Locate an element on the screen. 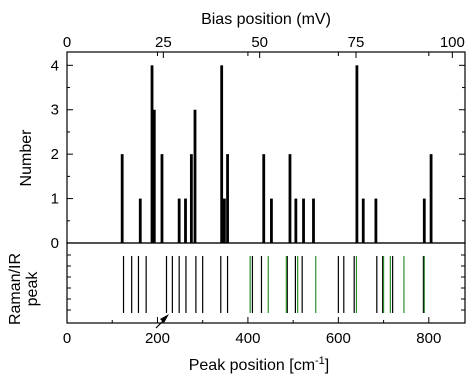 The image size is (472, 379). y-tick-label: 3 is located at coordinates (55, 110).